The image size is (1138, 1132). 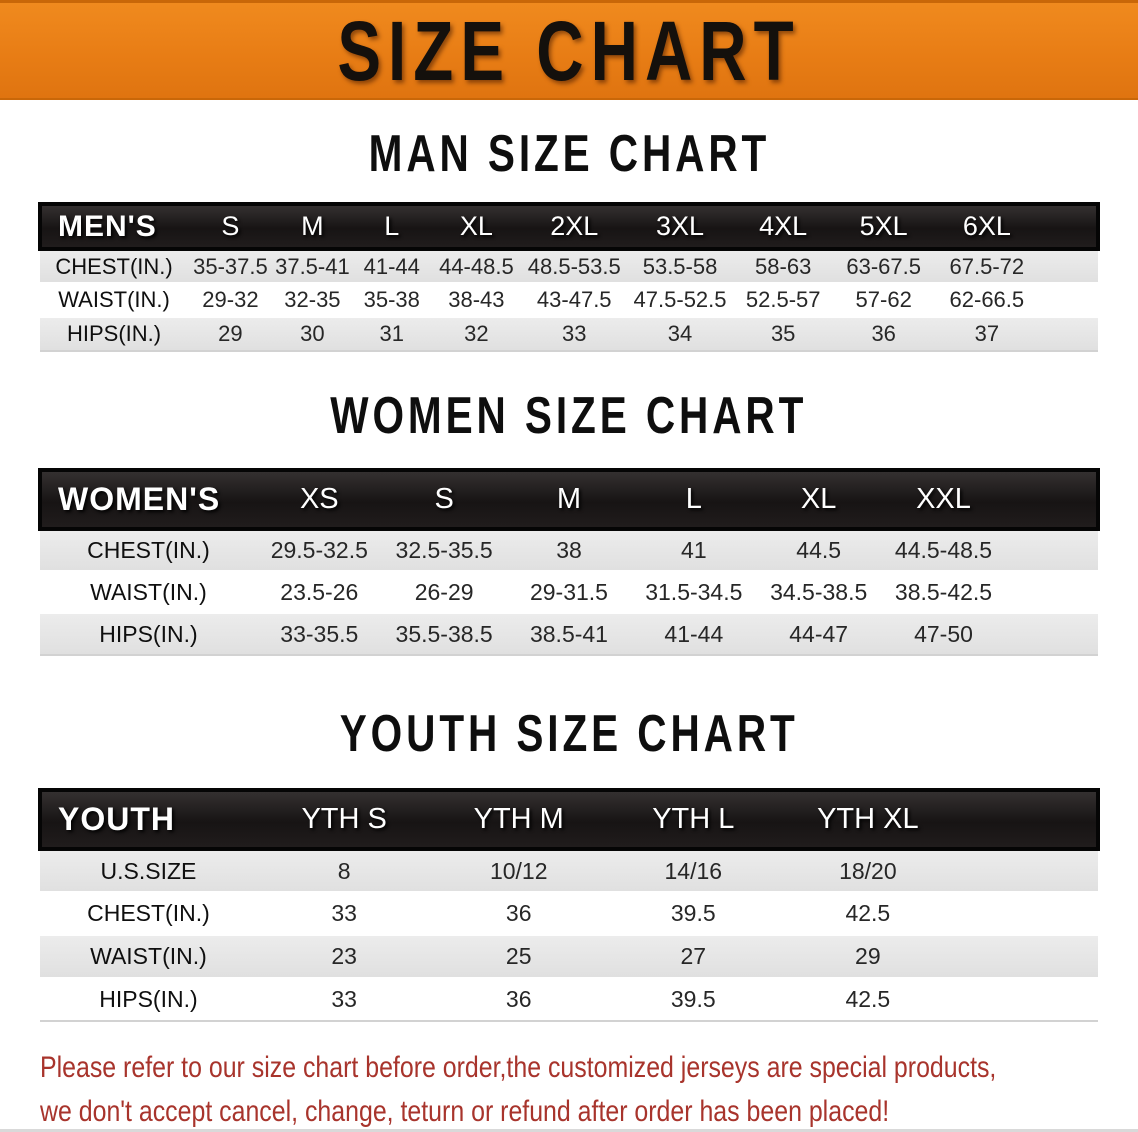 I want to click on measurement-value: 57-62, so click(x=883, y=300).